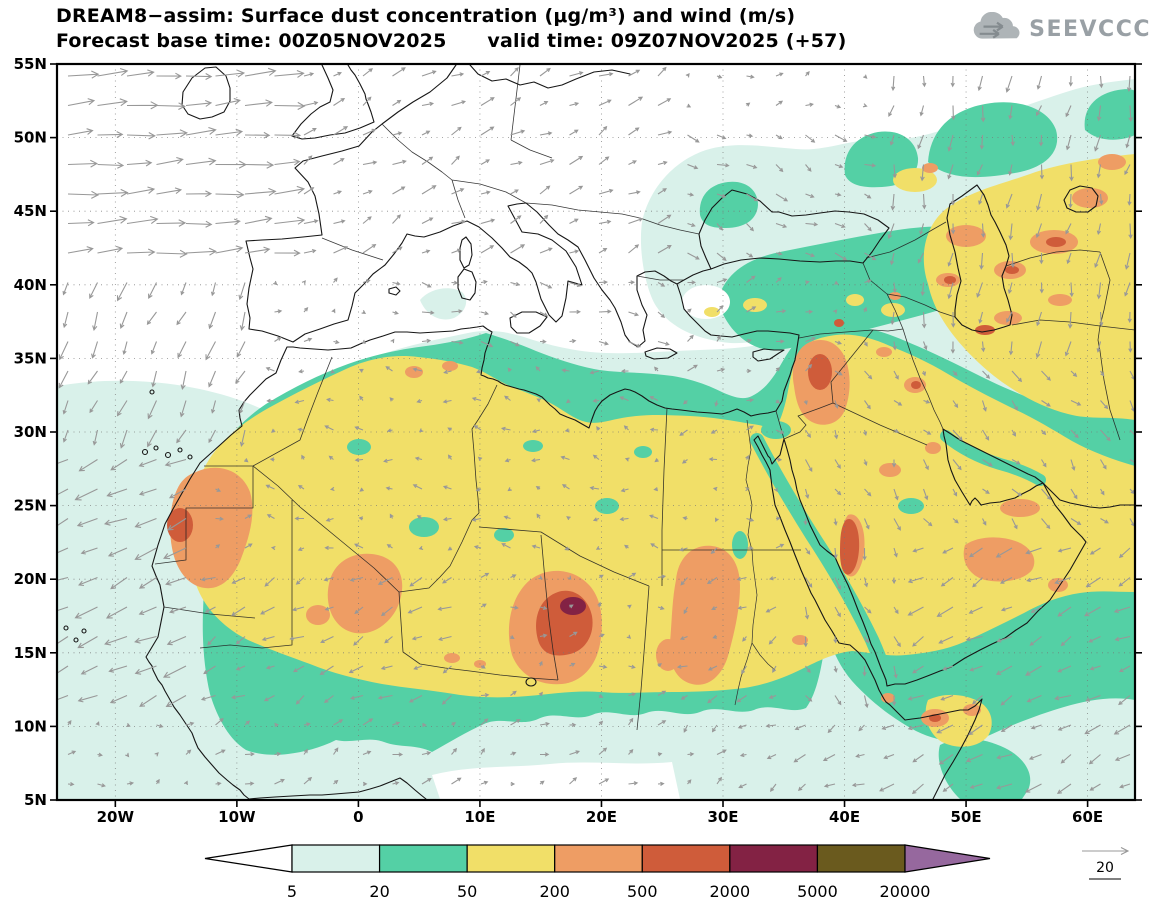 The width and height of the screenshot is (1165, 907). Describe the element at coordinates (554, 891) in the screenshot. I see `legend-tick-label: 200` at that location.